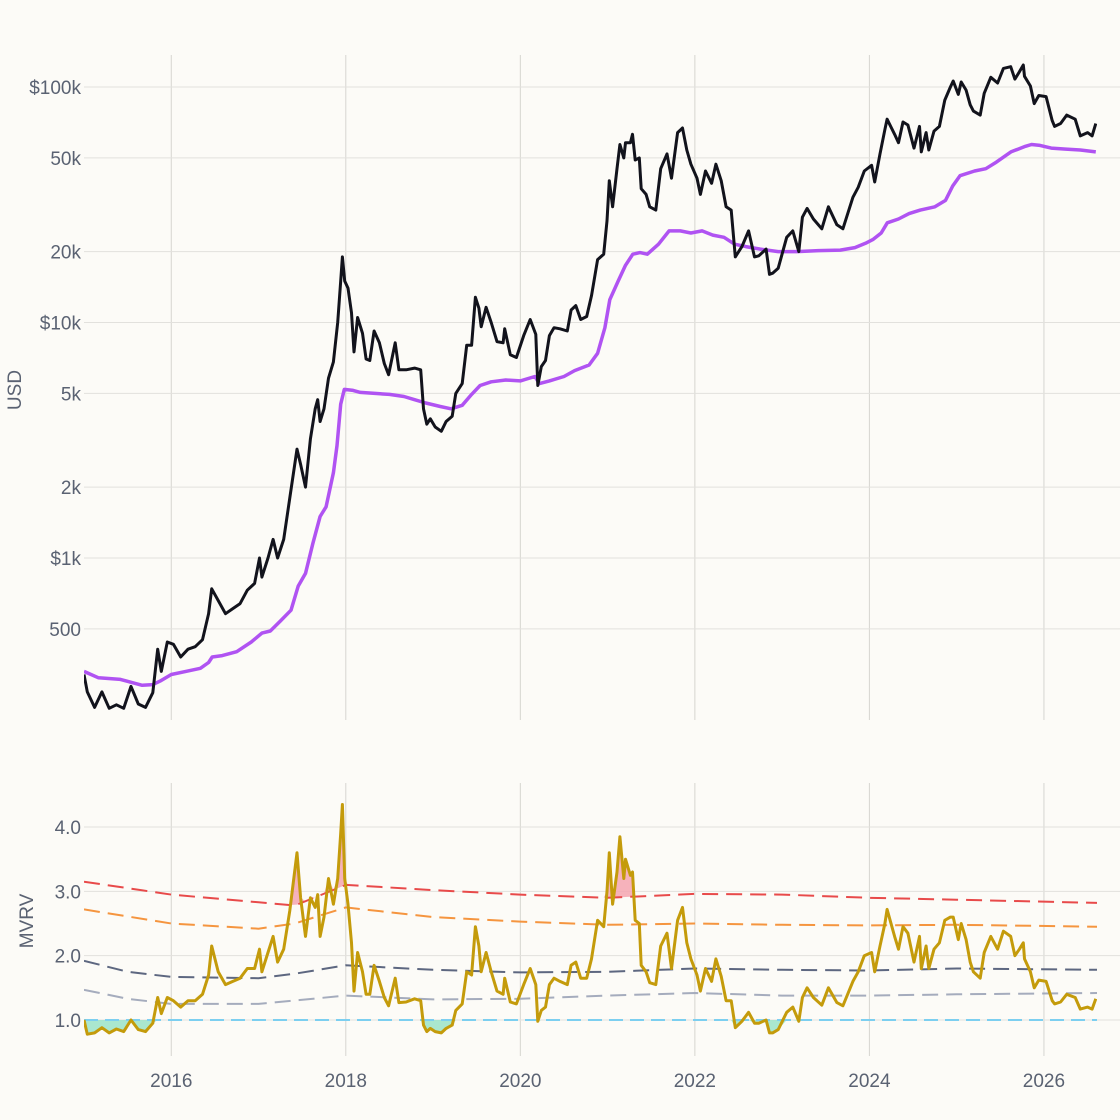 This screenshot has width=1120, height=1120. What do you see at coordinates (27, 920) in the screenshot?
I see `mvrv-y-axis-title: MVRV` at bounding box center [27, 920].